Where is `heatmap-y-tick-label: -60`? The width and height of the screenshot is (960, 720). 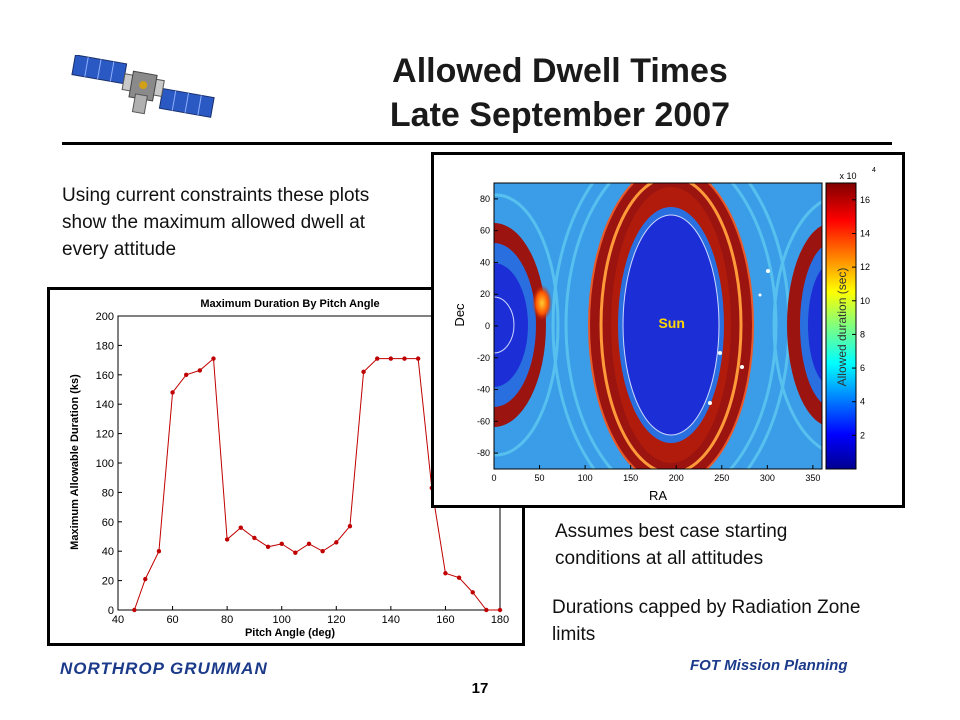
heatmap-y-tick-label: -60 is located at coordinates (483, 421).